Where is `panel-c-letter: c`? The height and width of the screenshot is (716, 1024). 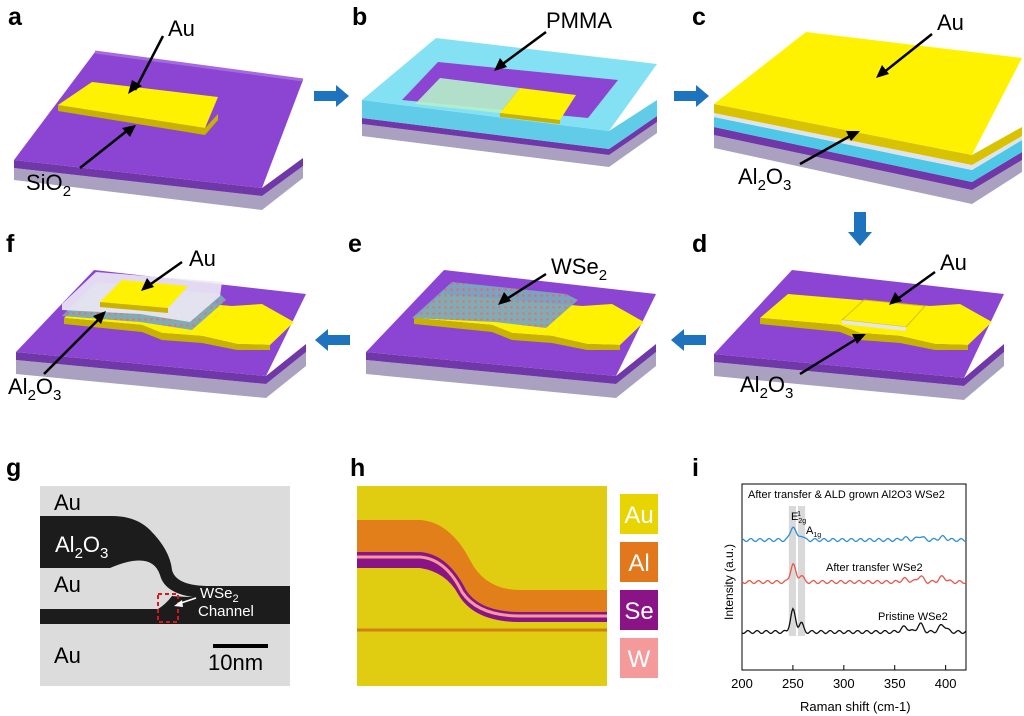
panel-c-letter: c is located at coordinates (699, 17).